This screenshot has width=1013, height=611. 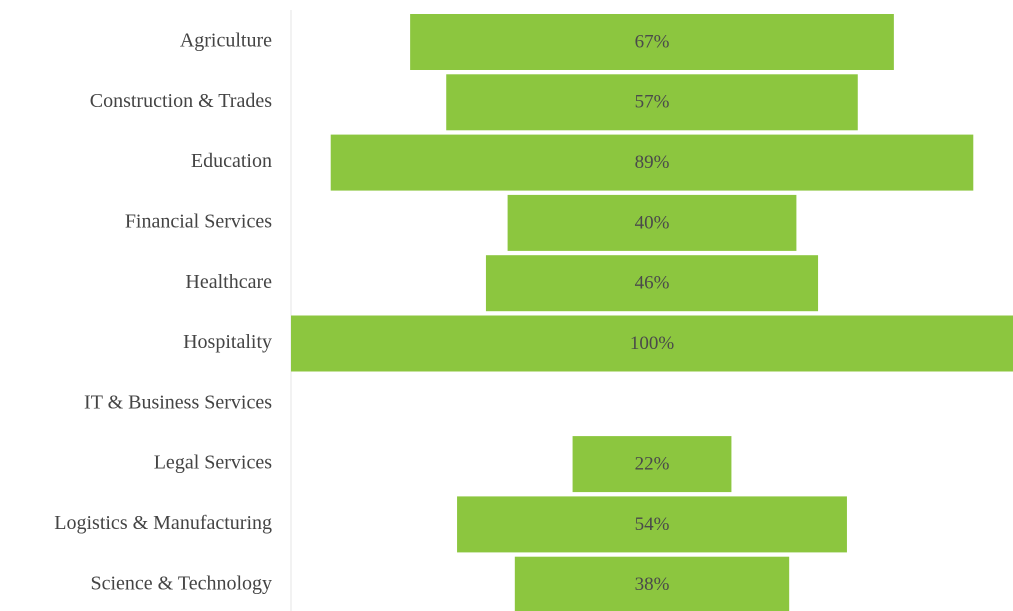 What do you see at coordinates (227, 342) in the screenshot?
I see `category-label: Hospitality` at bounding box center [227, 342].